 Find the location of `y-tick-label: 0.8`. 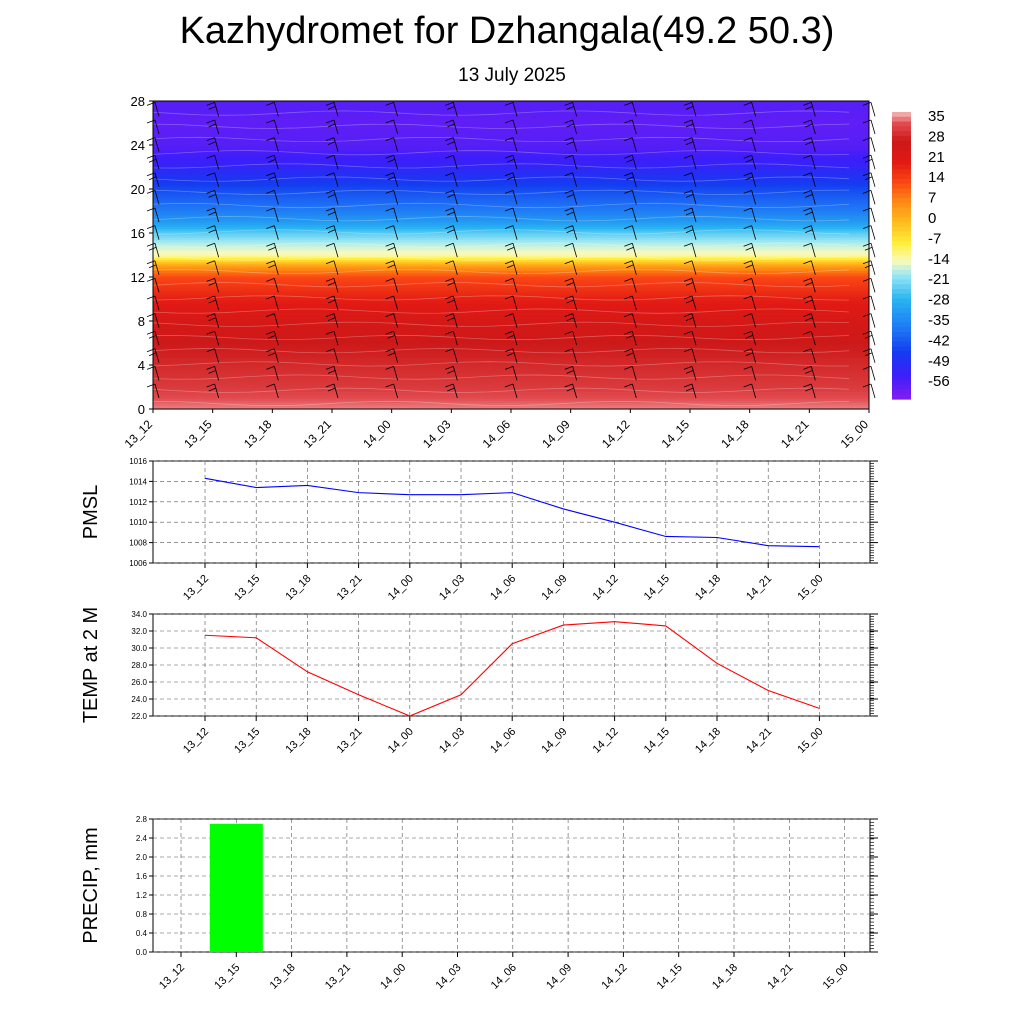

y-tick-label: 0.8 is located at coordinates (142, 914).